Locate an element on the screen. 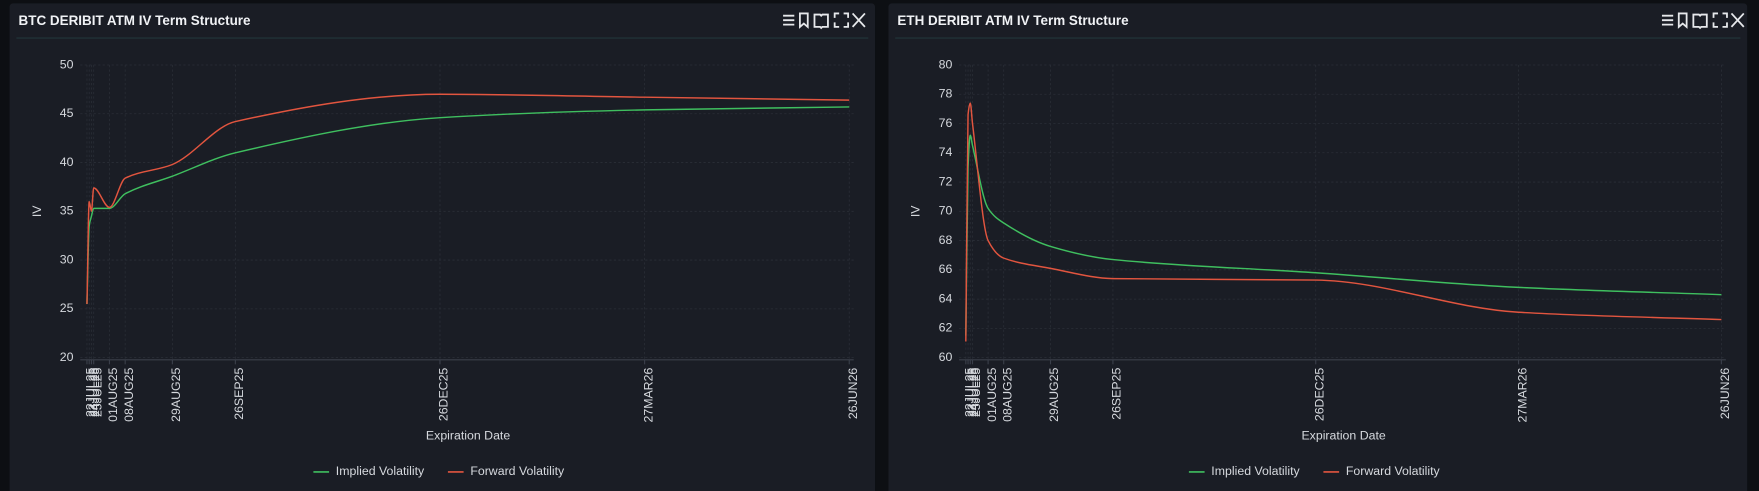  chart-title: ETH DERIBIT ATM IV Term Structure is located at coordinates (1013, 20).